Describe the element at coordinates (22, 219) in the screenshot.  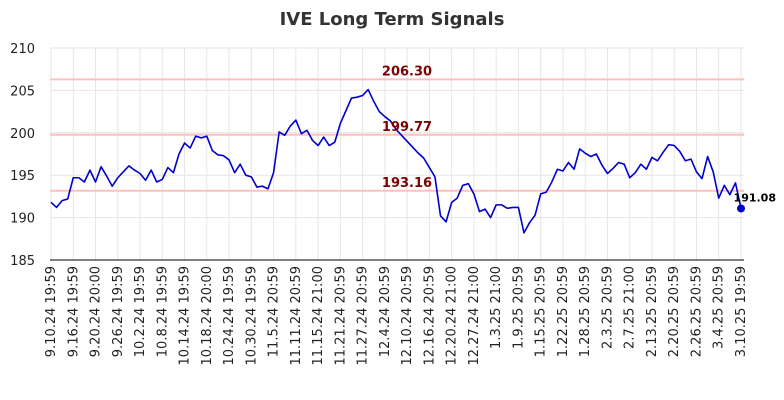
I see `y-tick-label: 190` at that location.